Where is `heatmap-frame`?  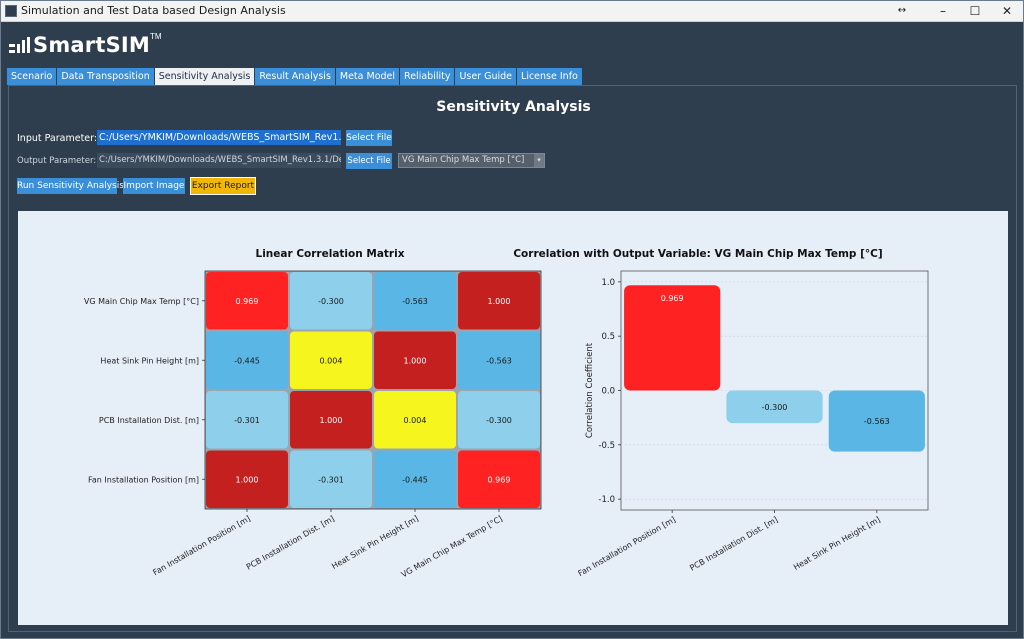 heatmap-frame is located at coordinates (373, 390).